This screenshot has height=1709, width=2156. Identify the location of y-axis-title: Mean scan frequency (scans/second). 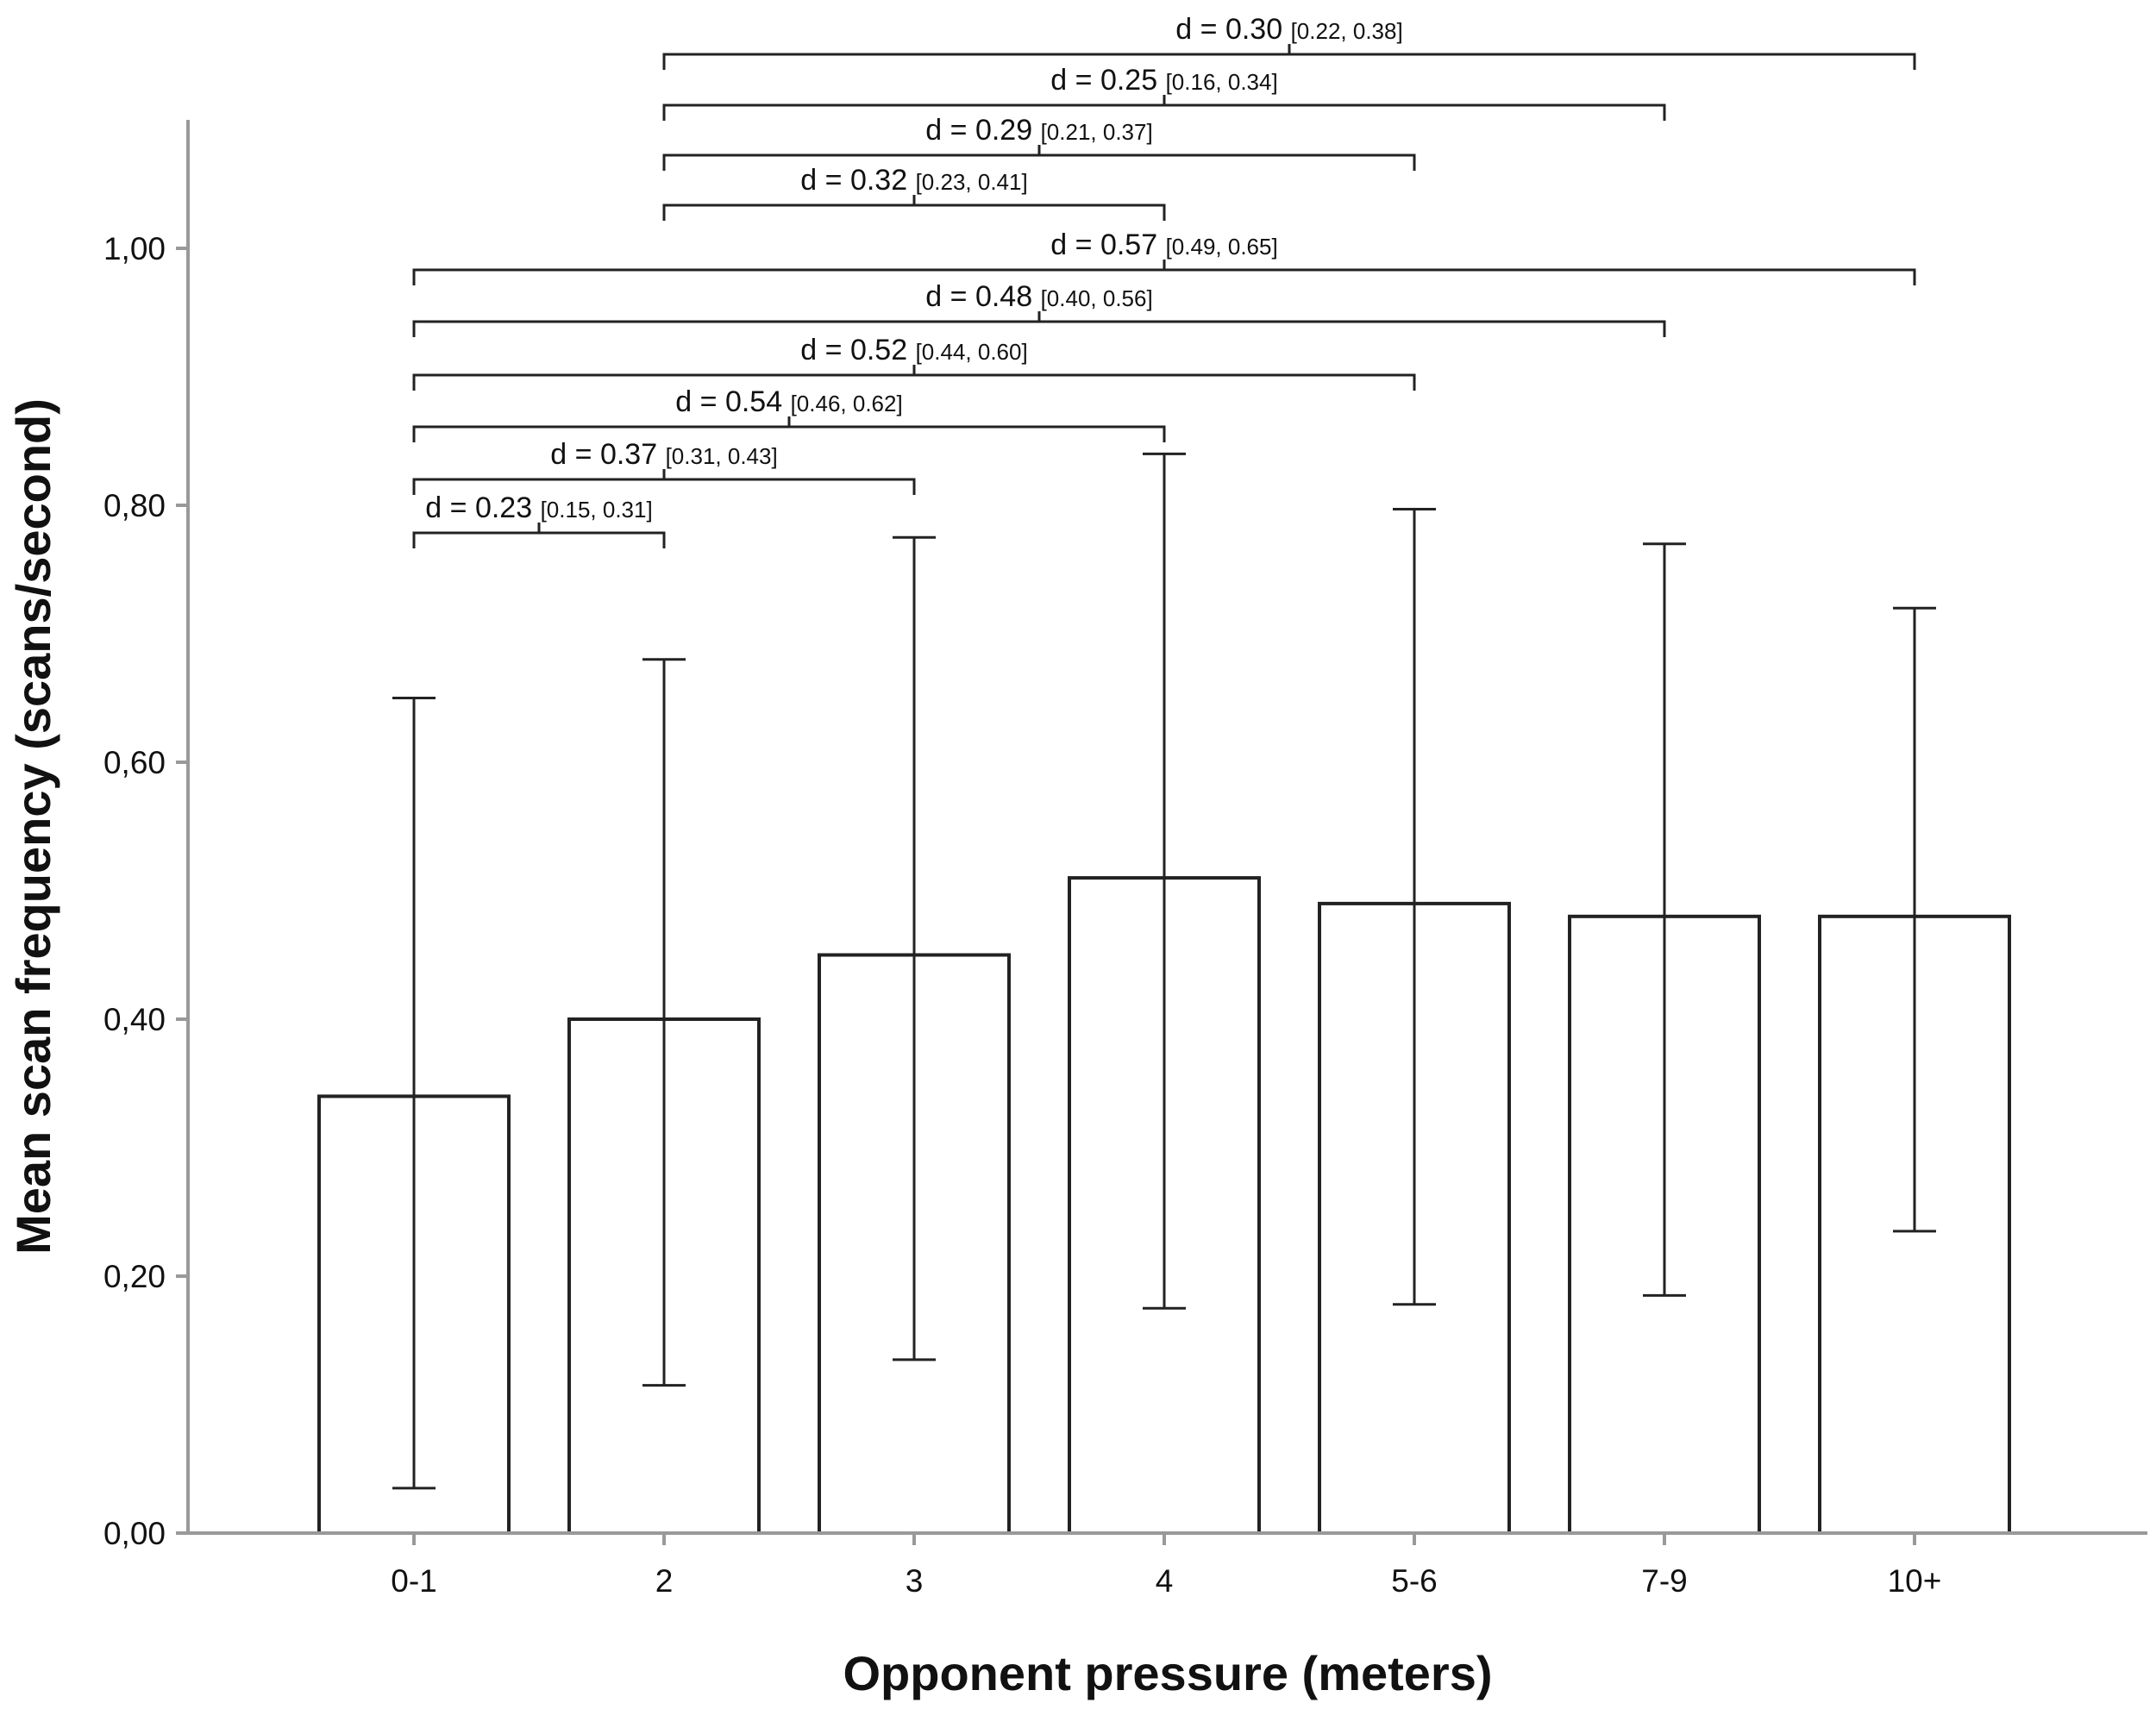
(33, 826).